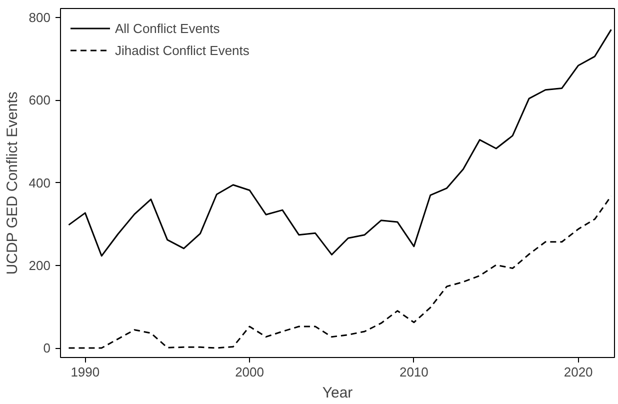 This screenshot has width=618, height=404. Describe the element at coordinates (47, 348) in the screenshot. I see `y-tick-label: 0` at that location.